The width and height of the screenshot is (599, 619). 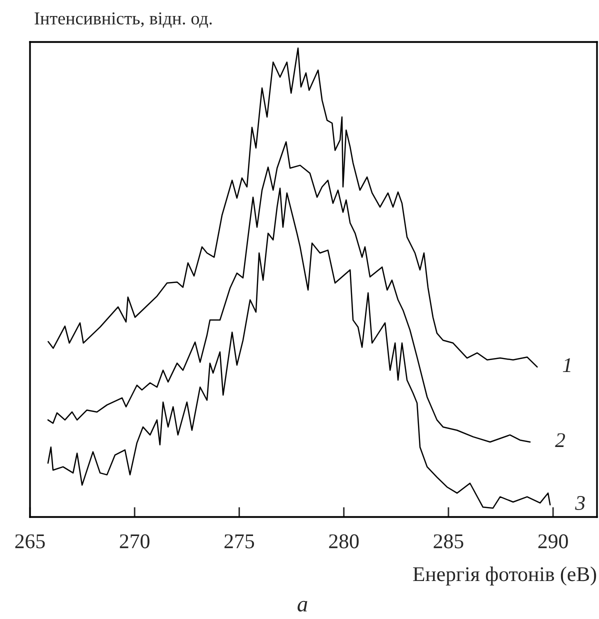 I want to click on series-label: 1, so click(x=566, y=365).